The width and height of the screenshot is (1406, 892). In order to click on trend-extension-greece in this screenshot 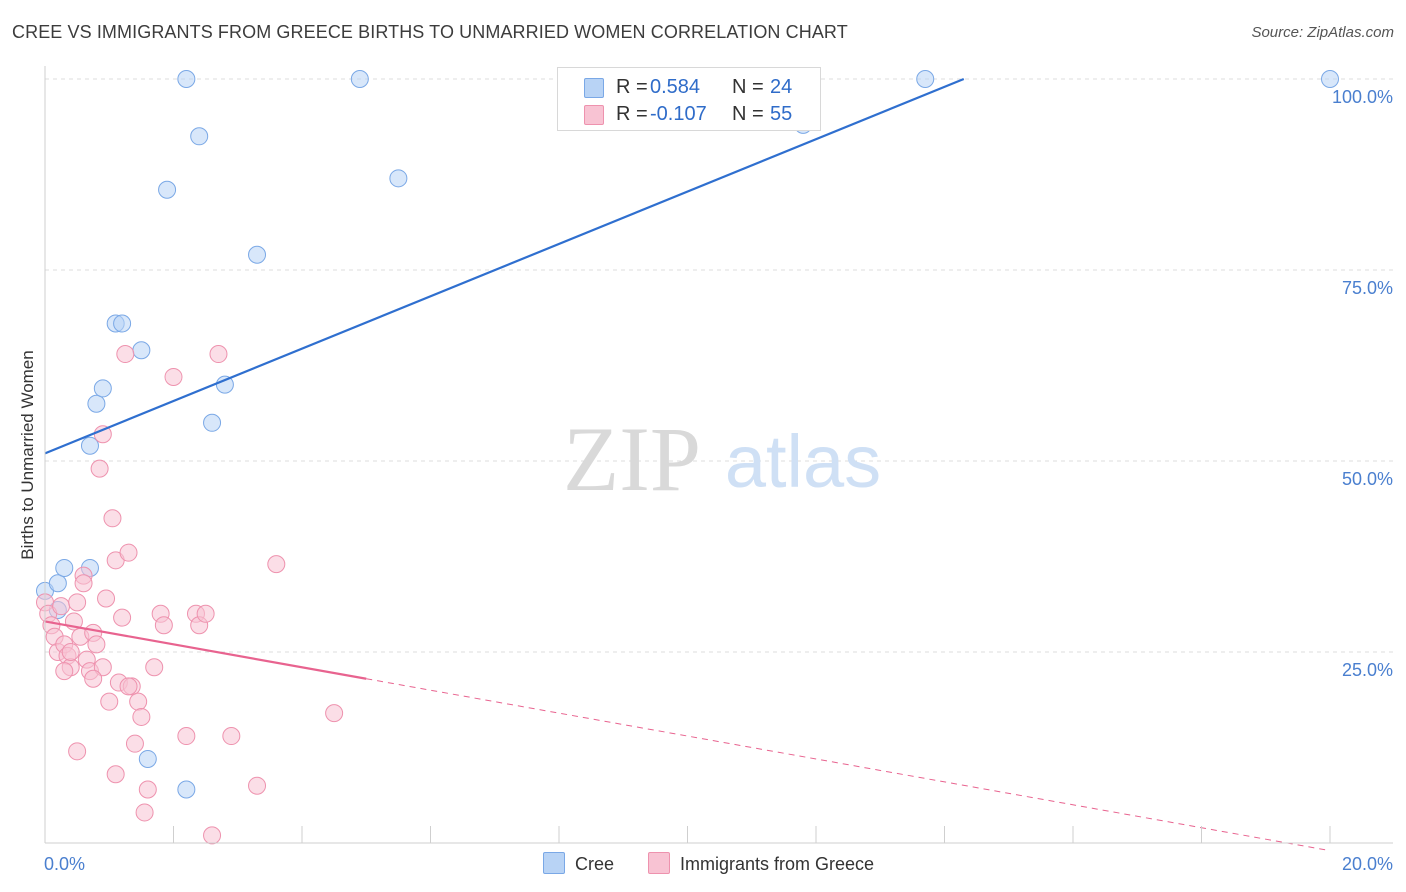, I will do `click(848, 765)`.